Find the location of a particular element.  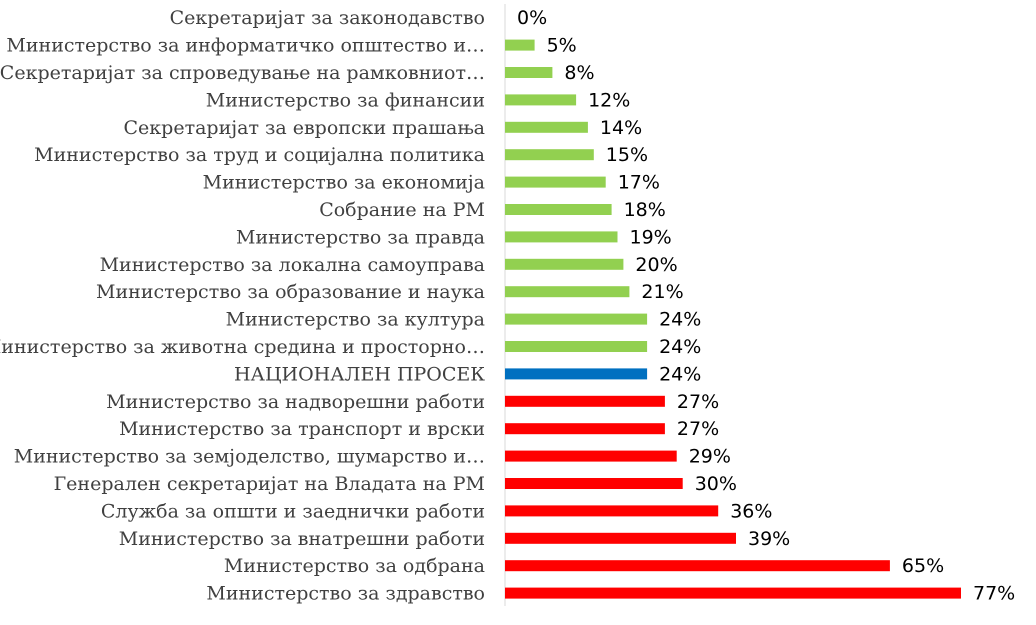

value-label-0: 0% is located at coordinates (532, 18).